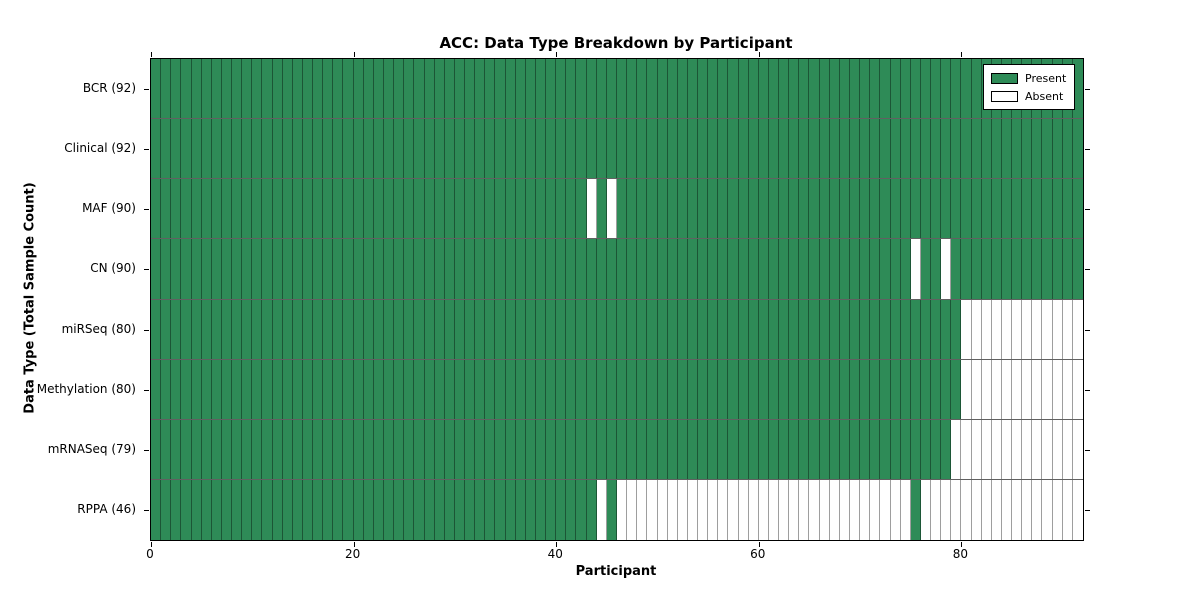 The image size is (1200, 600). What do you see at coordinates (352, 554) in the screenshot?
I see `x-tick-label: 20` at bounding box center [352, 554].